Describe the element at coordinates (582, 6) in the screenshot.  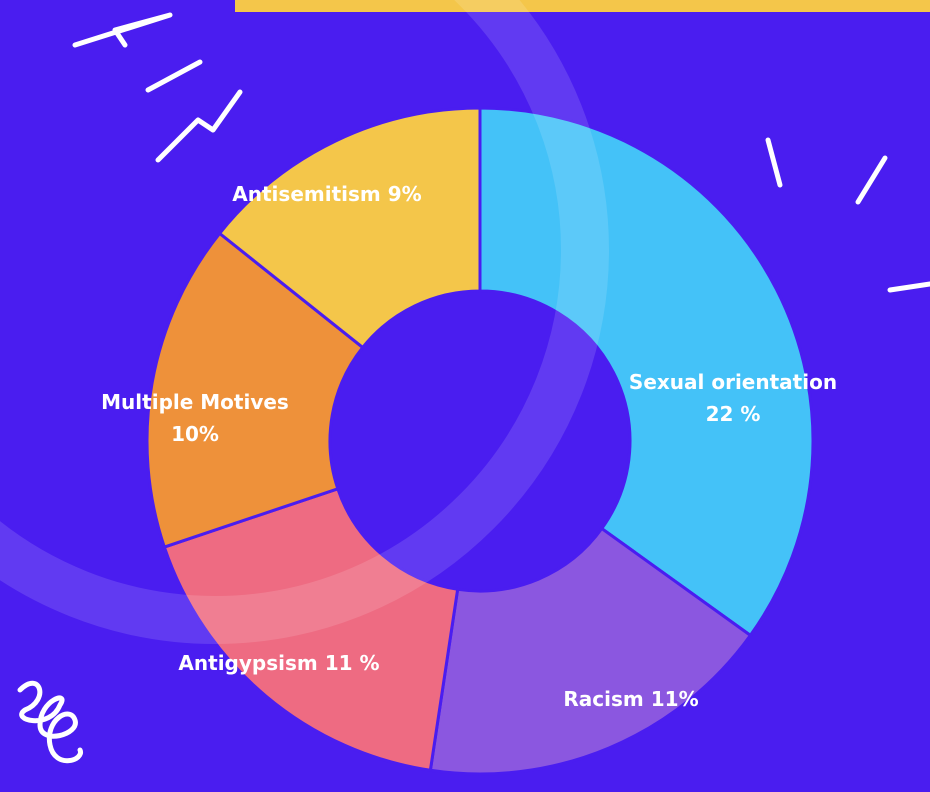
I see `top-bar` at that location.